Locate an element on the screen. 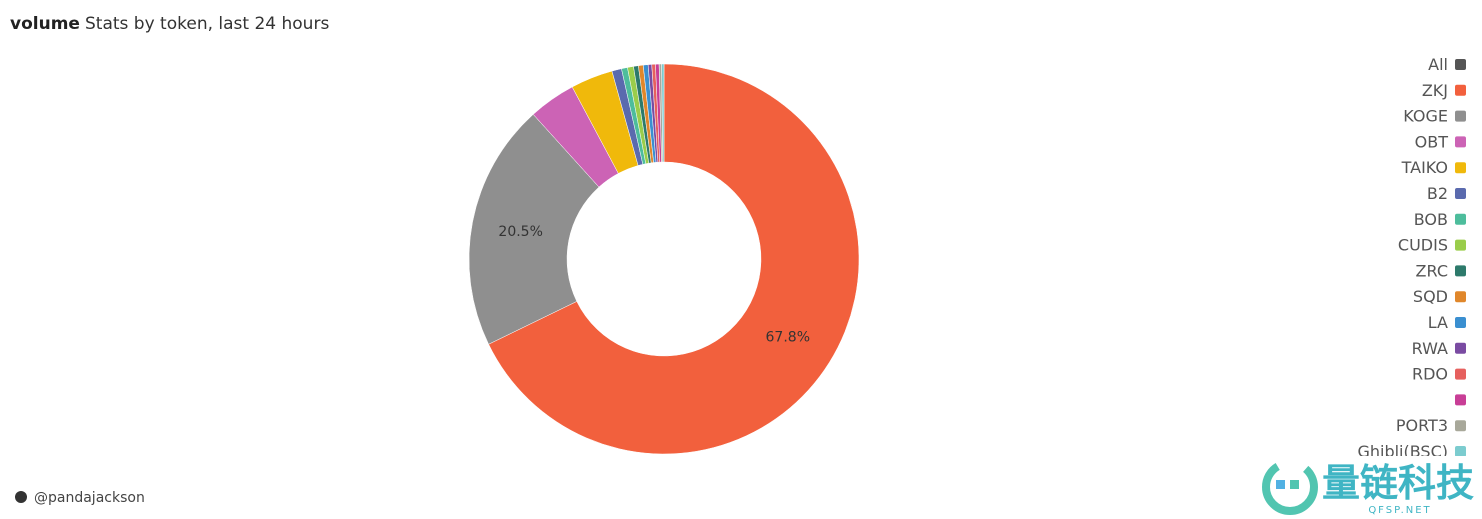  legend-toggle: All is located at coordinates (1438, 64).